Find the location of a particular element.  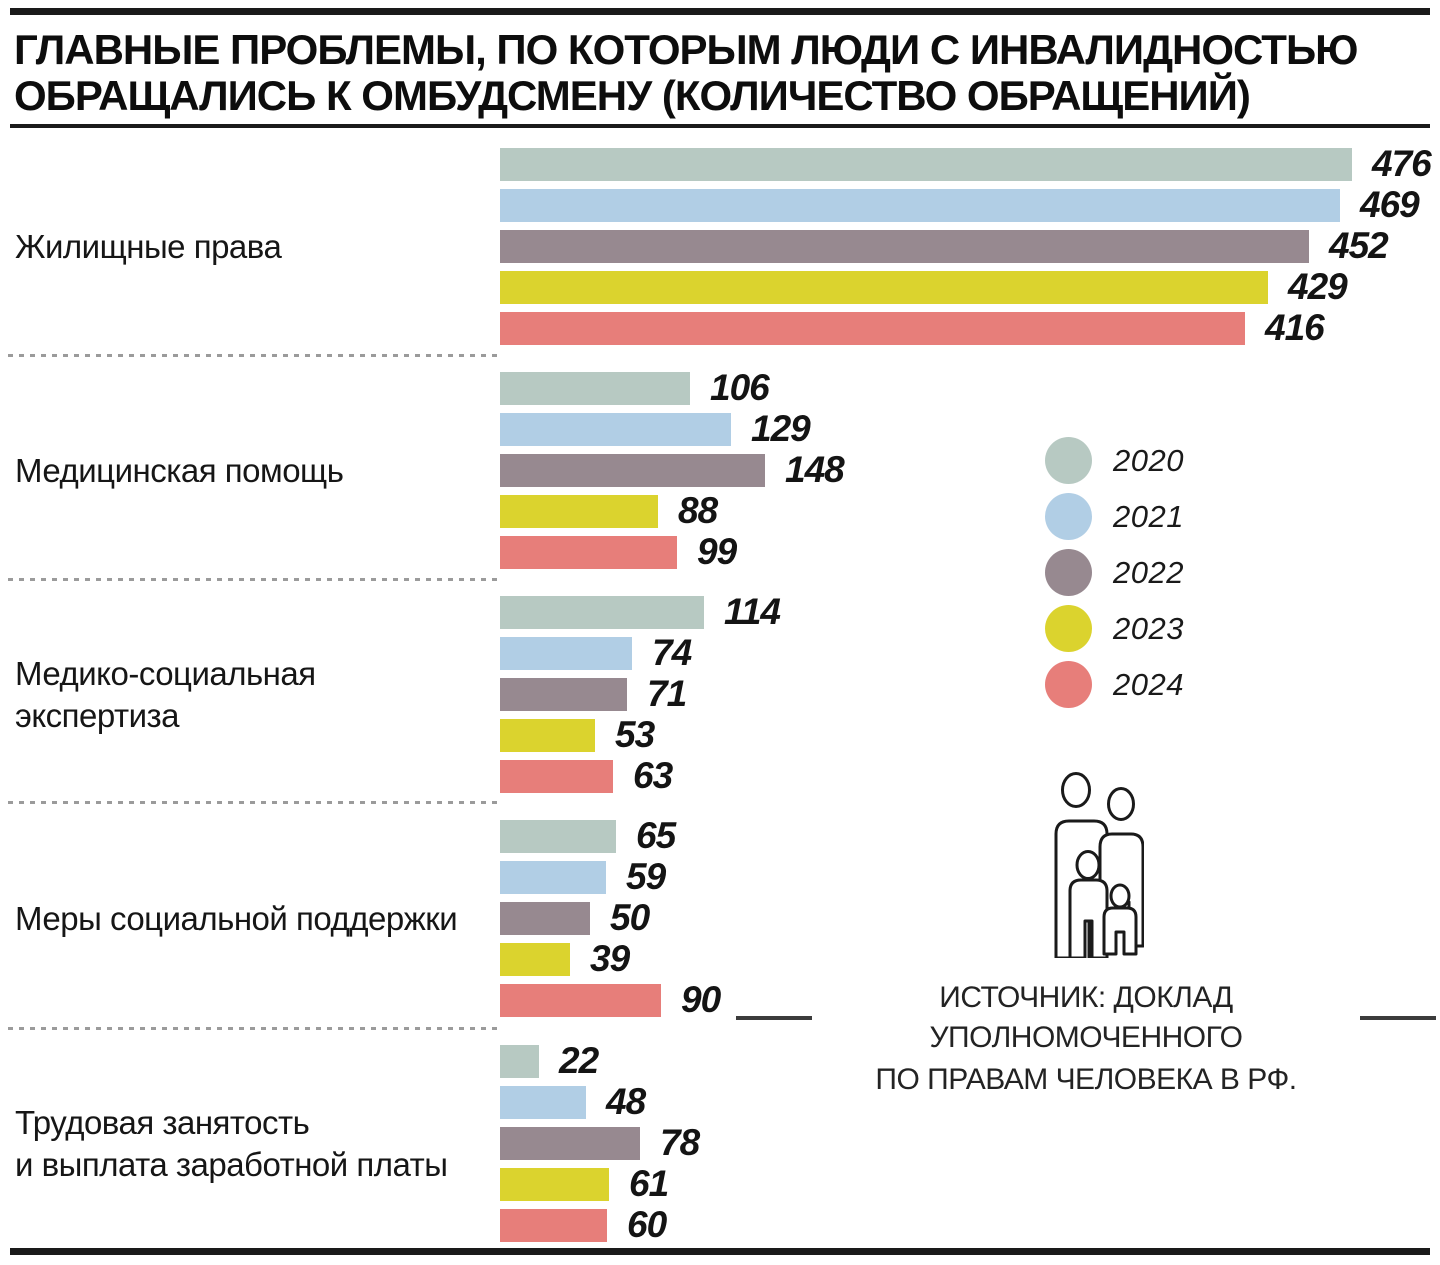

legend-color-dot-2023 is located at coordinates (1068, 628).